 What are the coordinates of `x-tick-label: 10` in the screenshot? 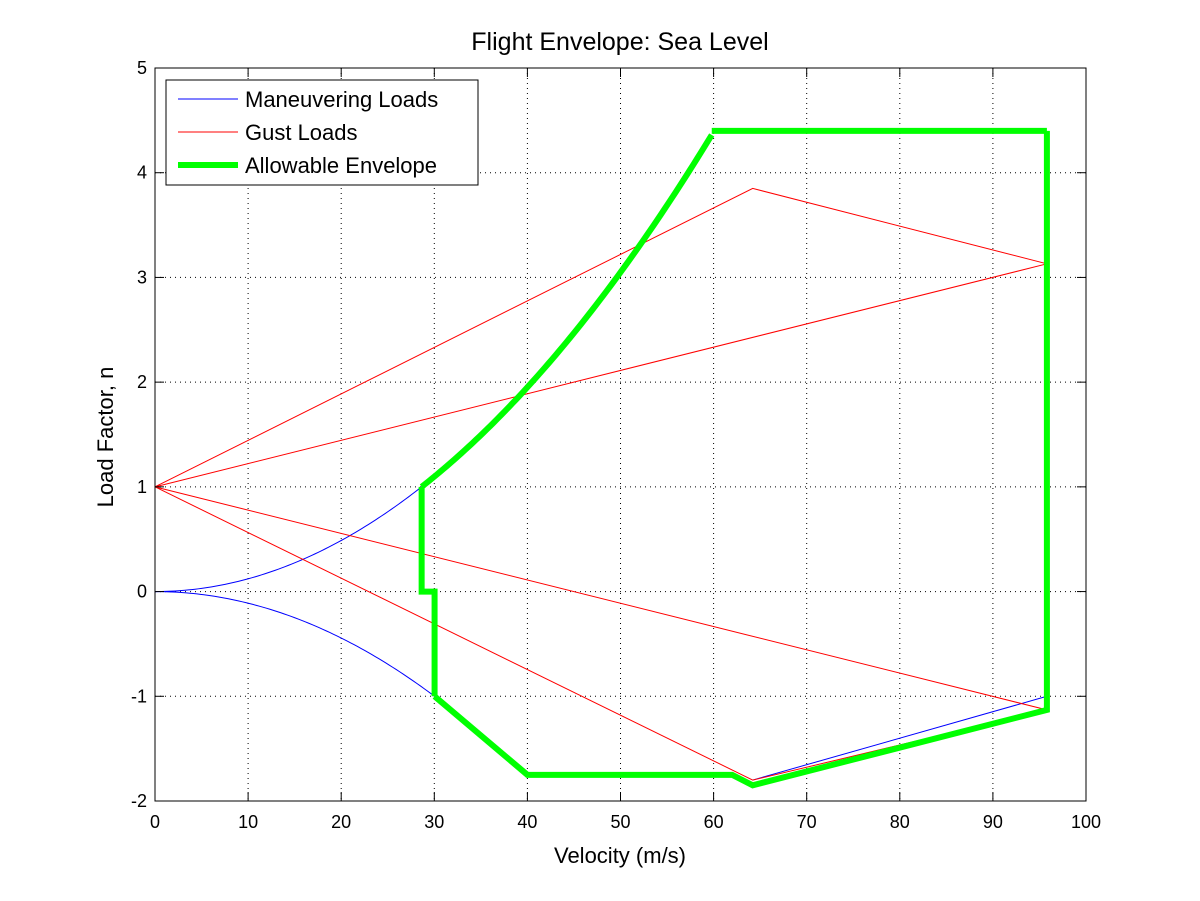 It's located at (248, 822).